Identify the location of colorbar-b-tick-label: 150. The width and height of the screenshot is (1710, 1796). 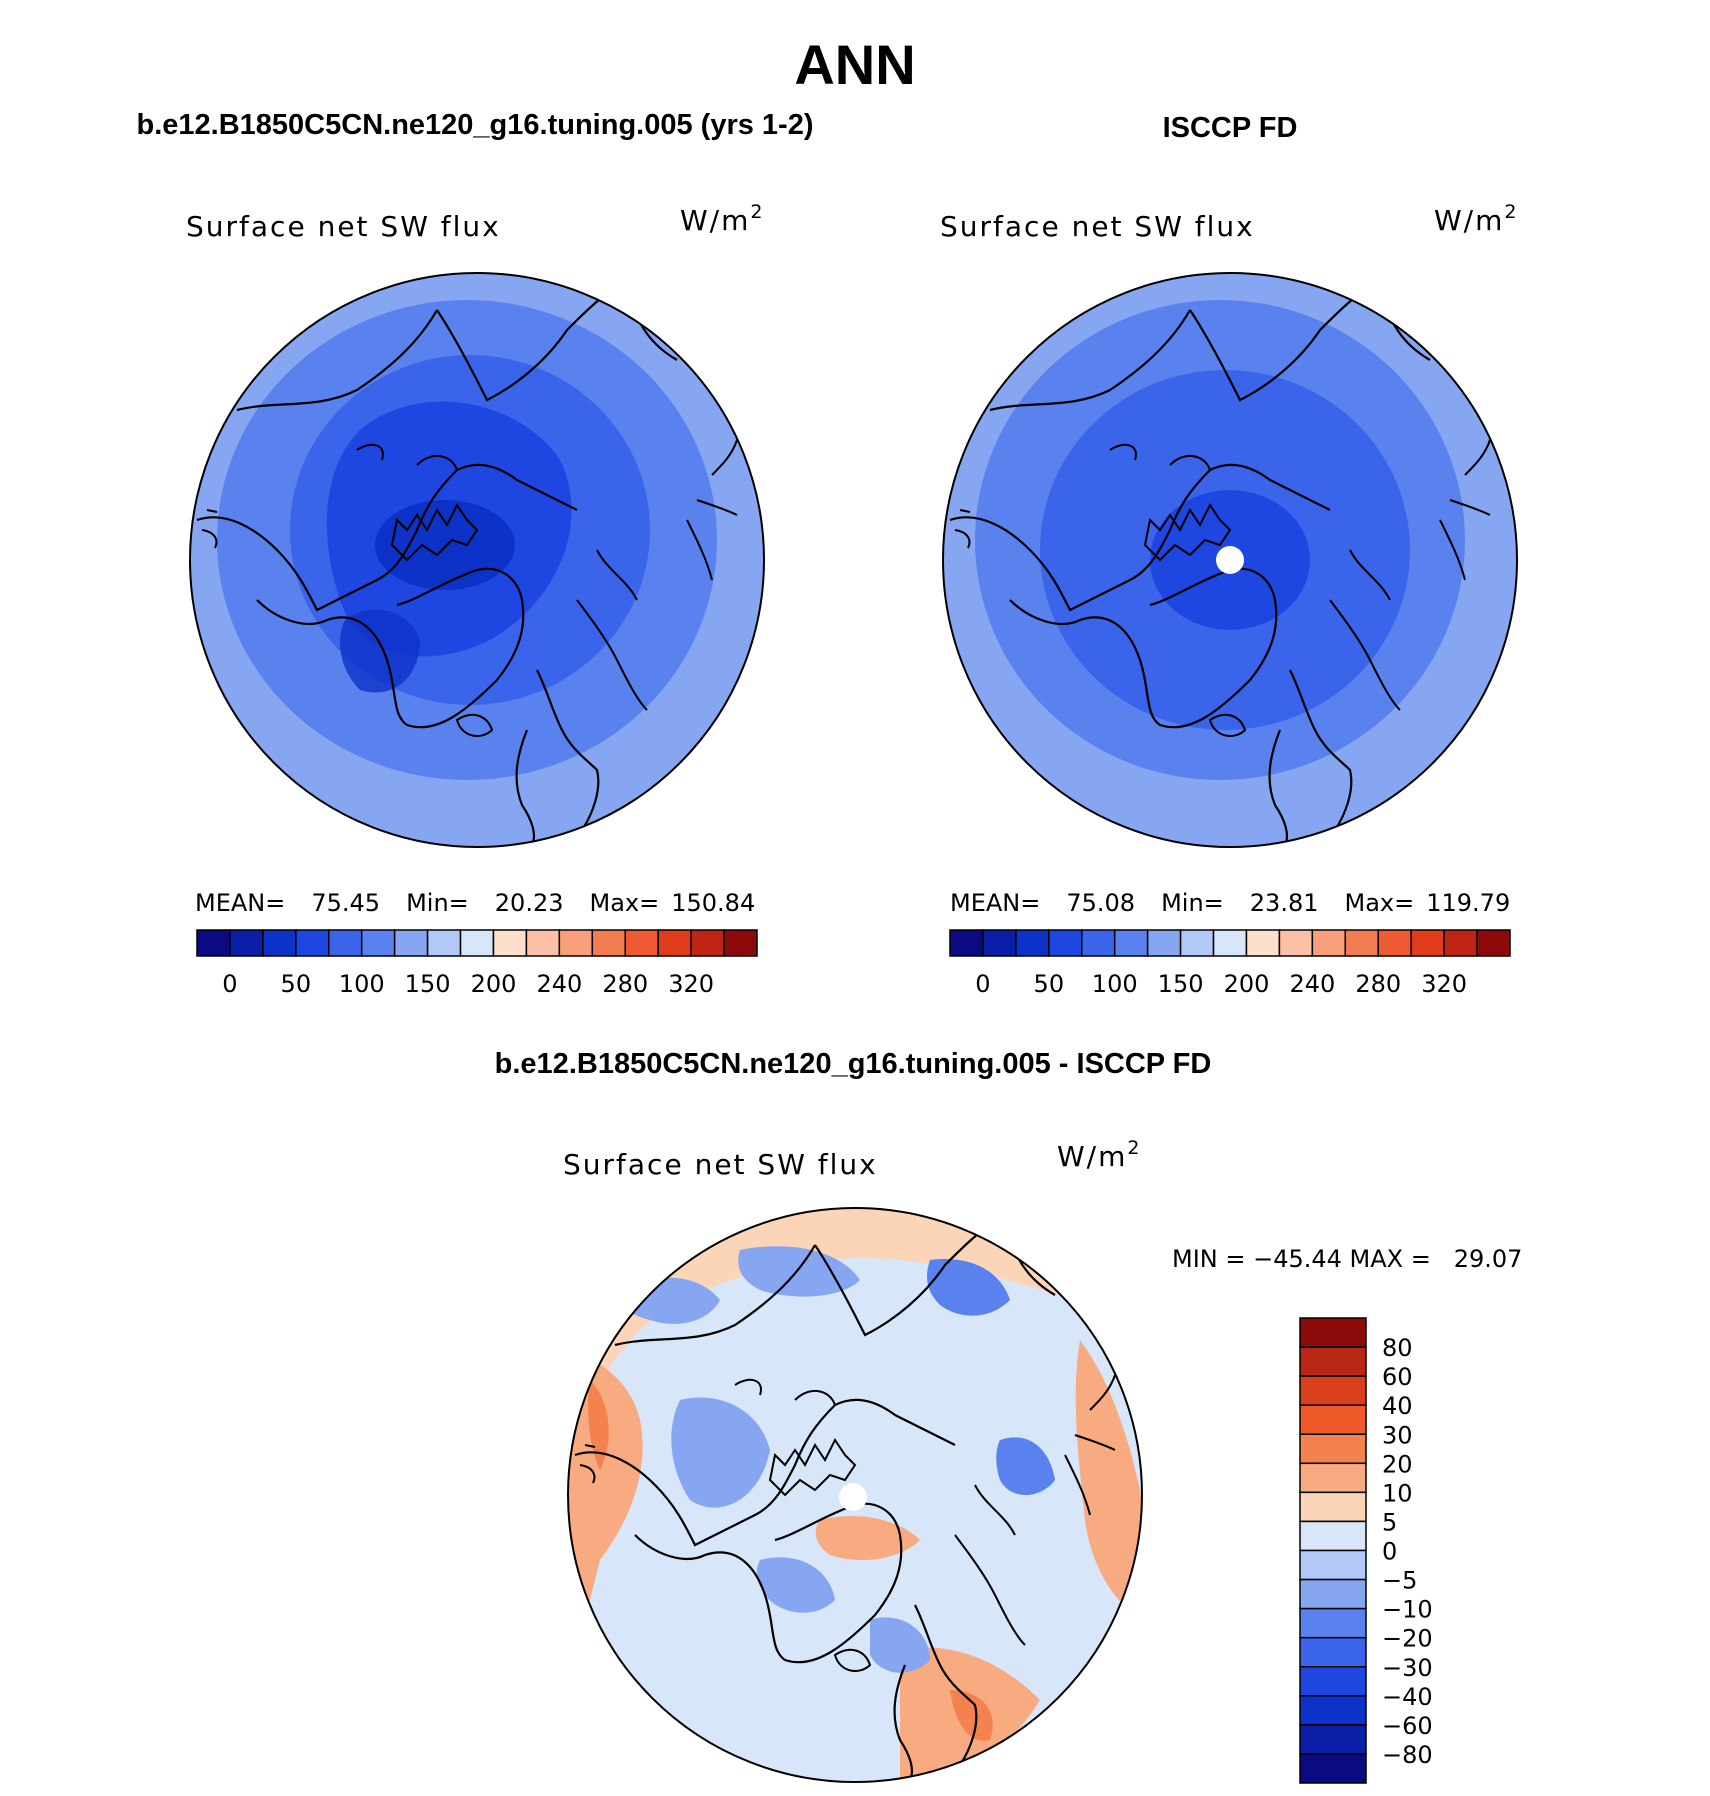
(1181, 984).